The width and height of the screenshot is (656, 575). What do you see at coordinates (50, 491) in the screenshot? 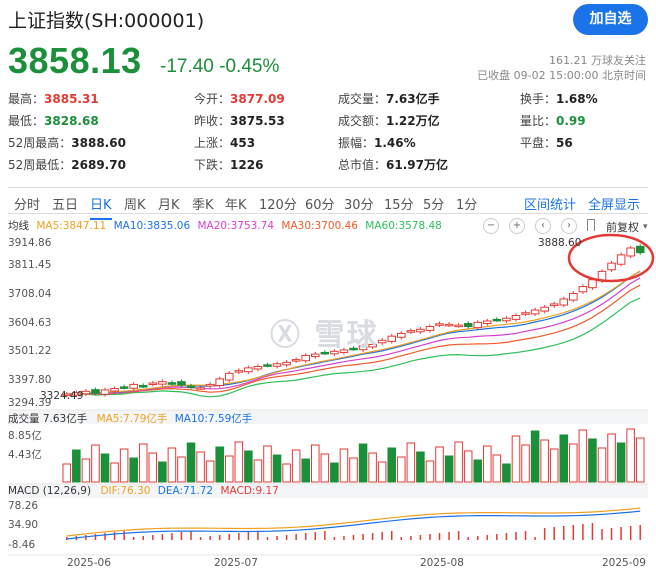
I see `macd-label: MACD (12,26,9)` at bounding box center [50, 491].